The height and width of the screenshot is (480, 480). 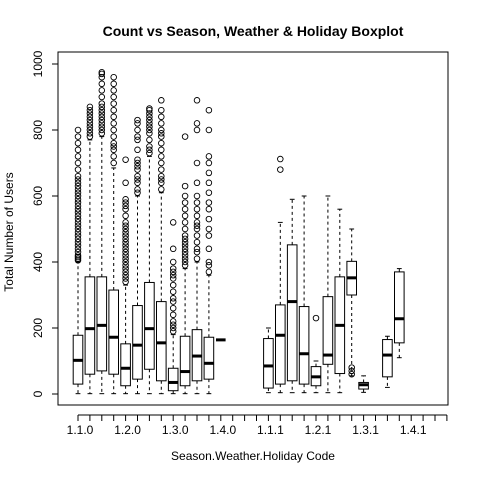 What do you see at coordinates (38, 63) in the screenshot?
I see `y-tick-label: 1000` at bounding box center [38, 63].